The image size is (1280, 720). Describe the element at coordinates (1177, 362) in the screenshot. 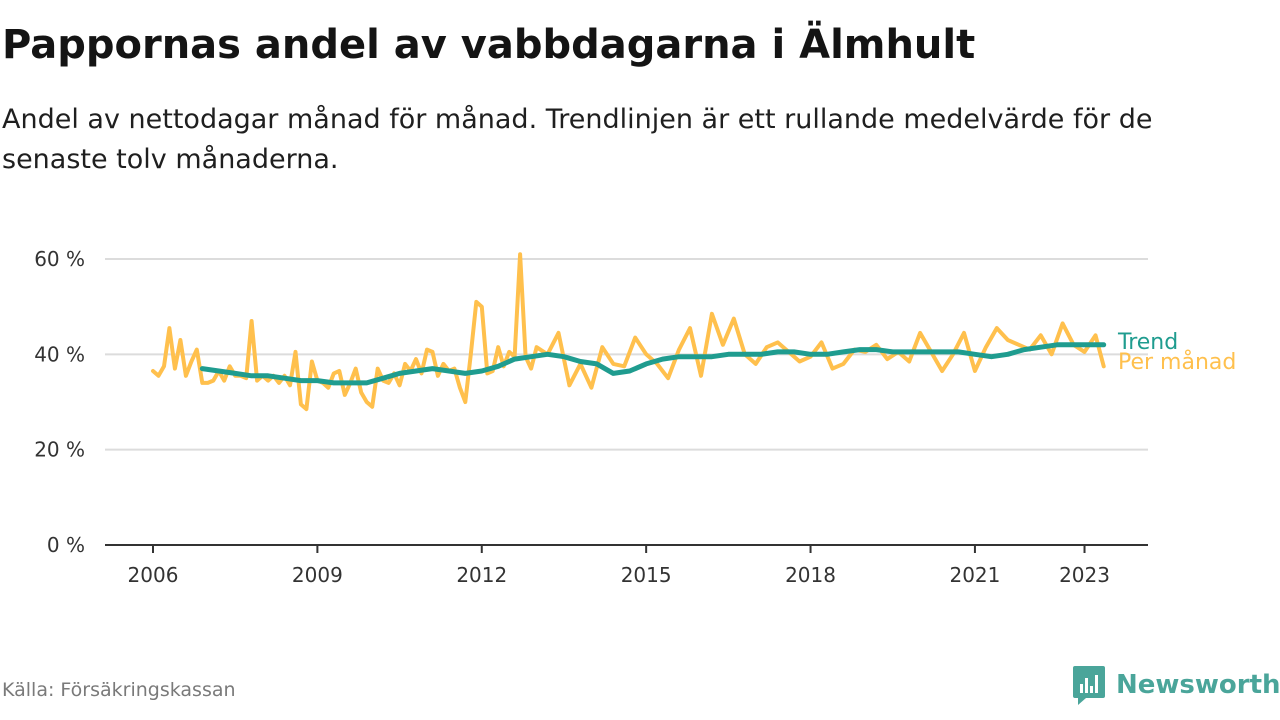

I see `series-label-per-manad: Per månad` at that location.